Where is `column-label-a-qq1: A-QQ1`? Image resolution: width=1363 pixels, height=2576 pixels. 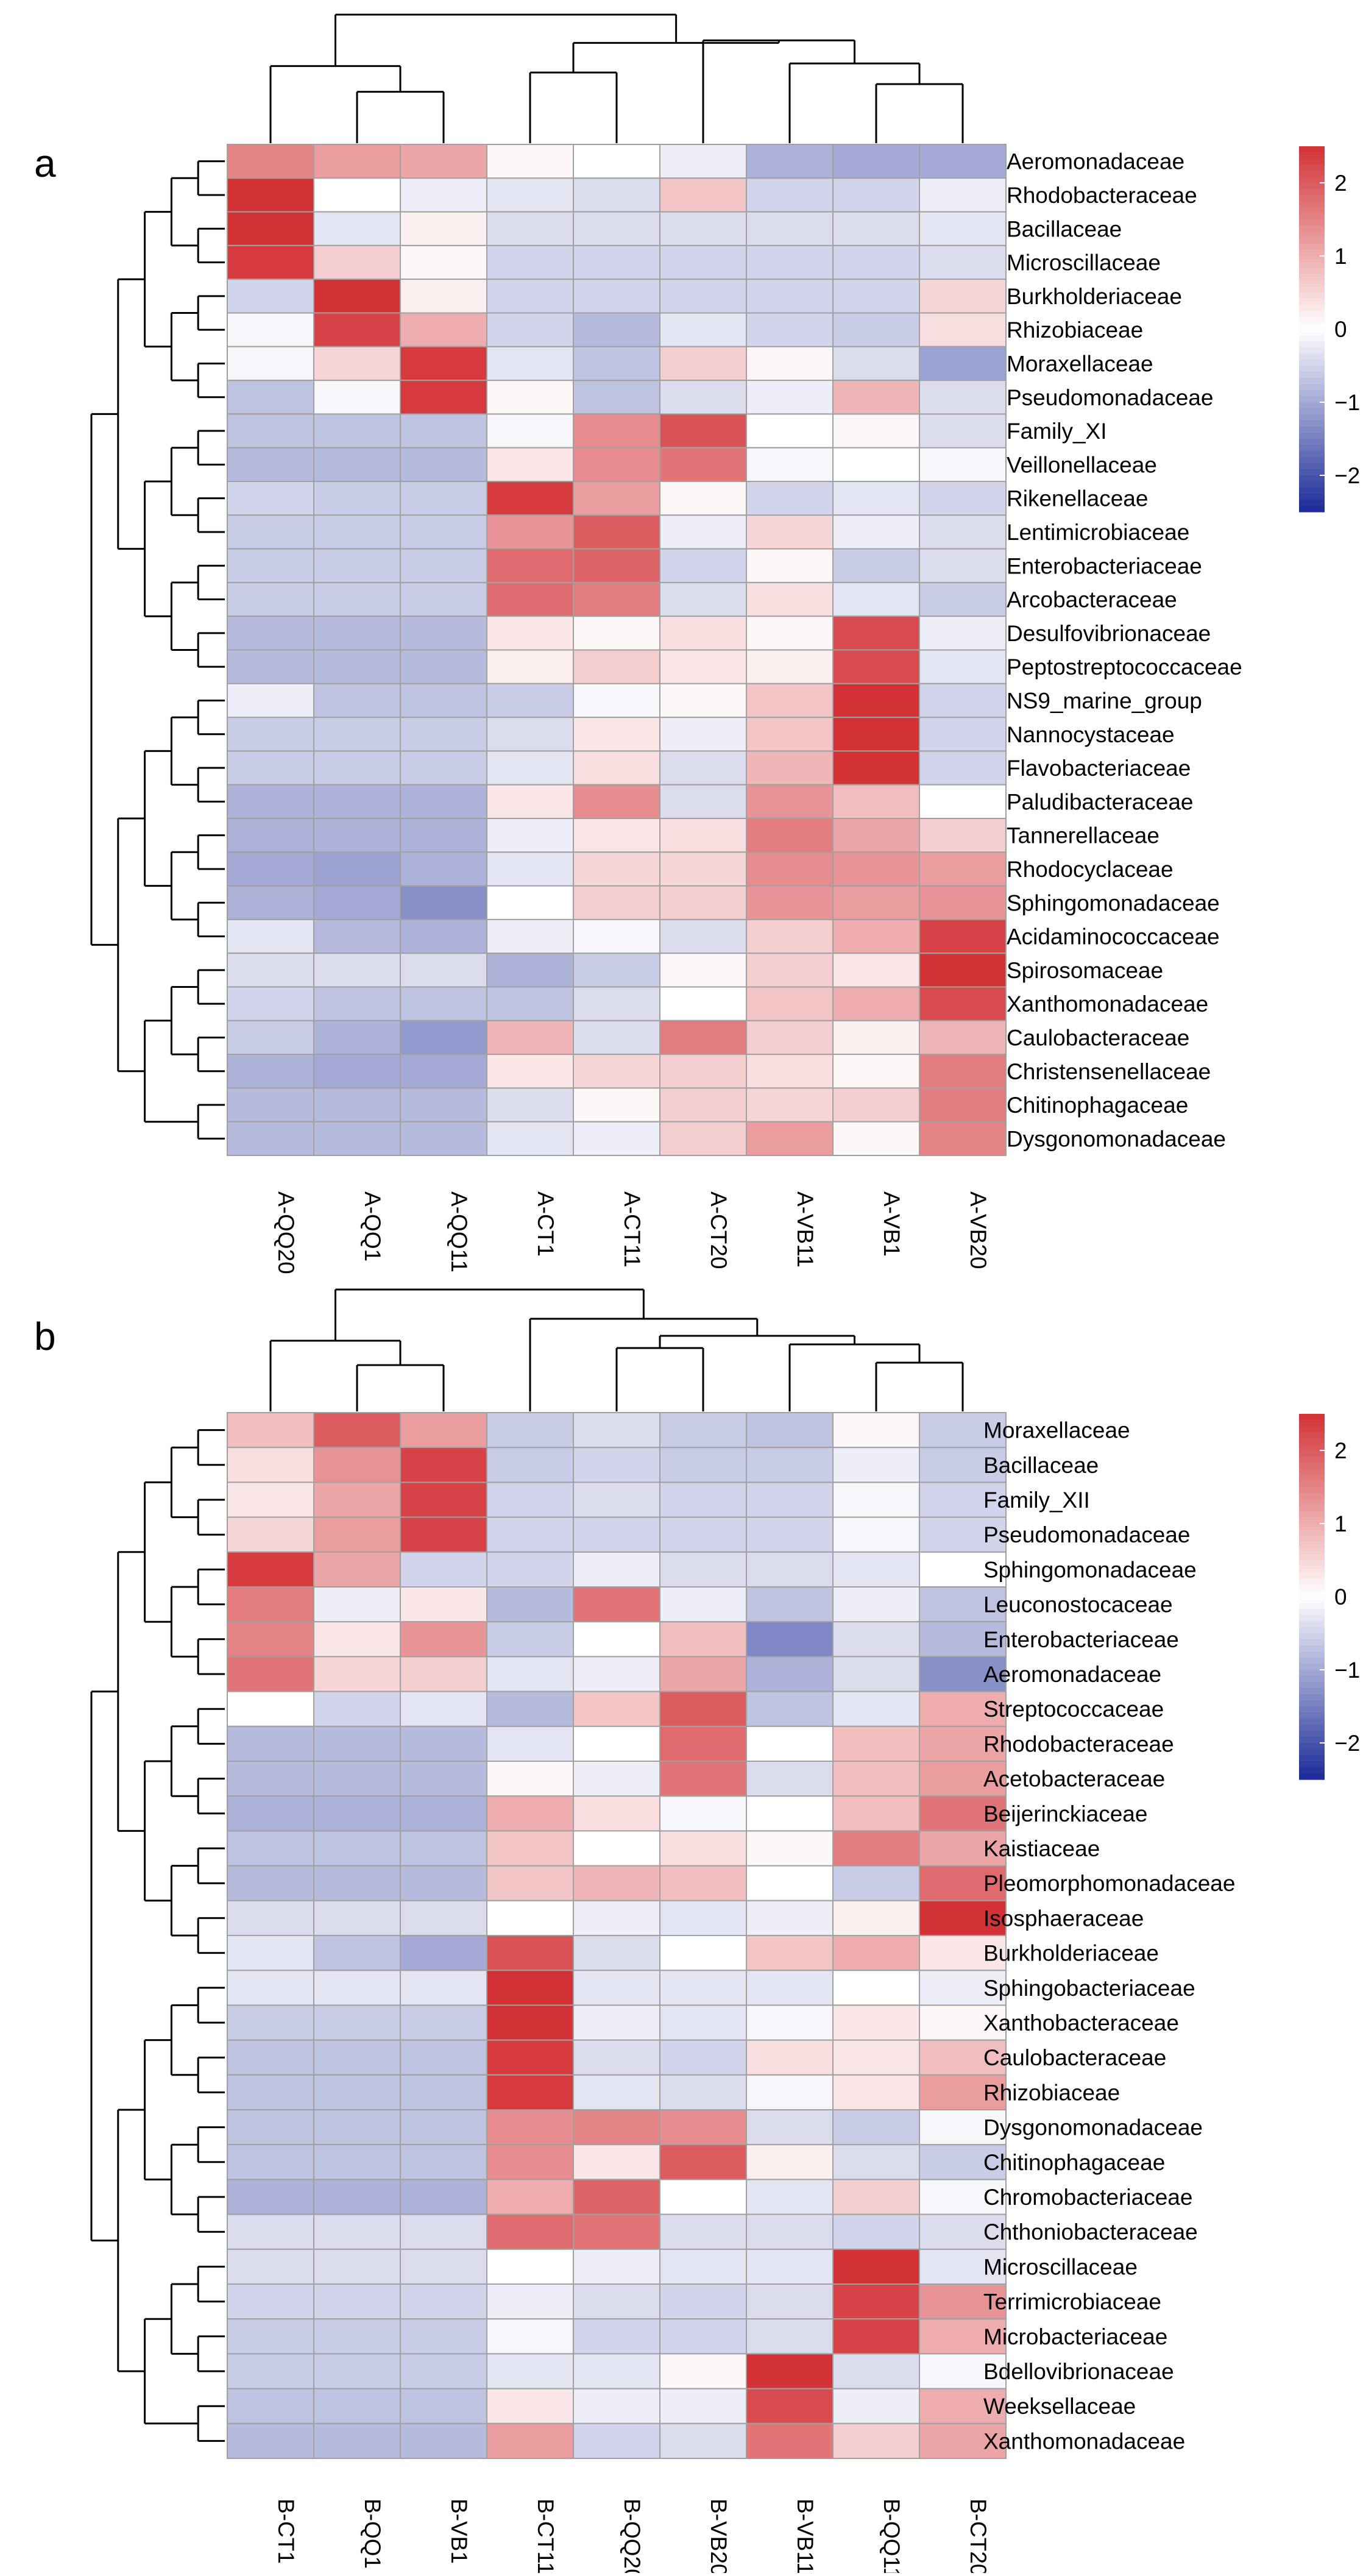 column-label-a-qq1: A-QQ1 is located at coordinates (373, 1226).